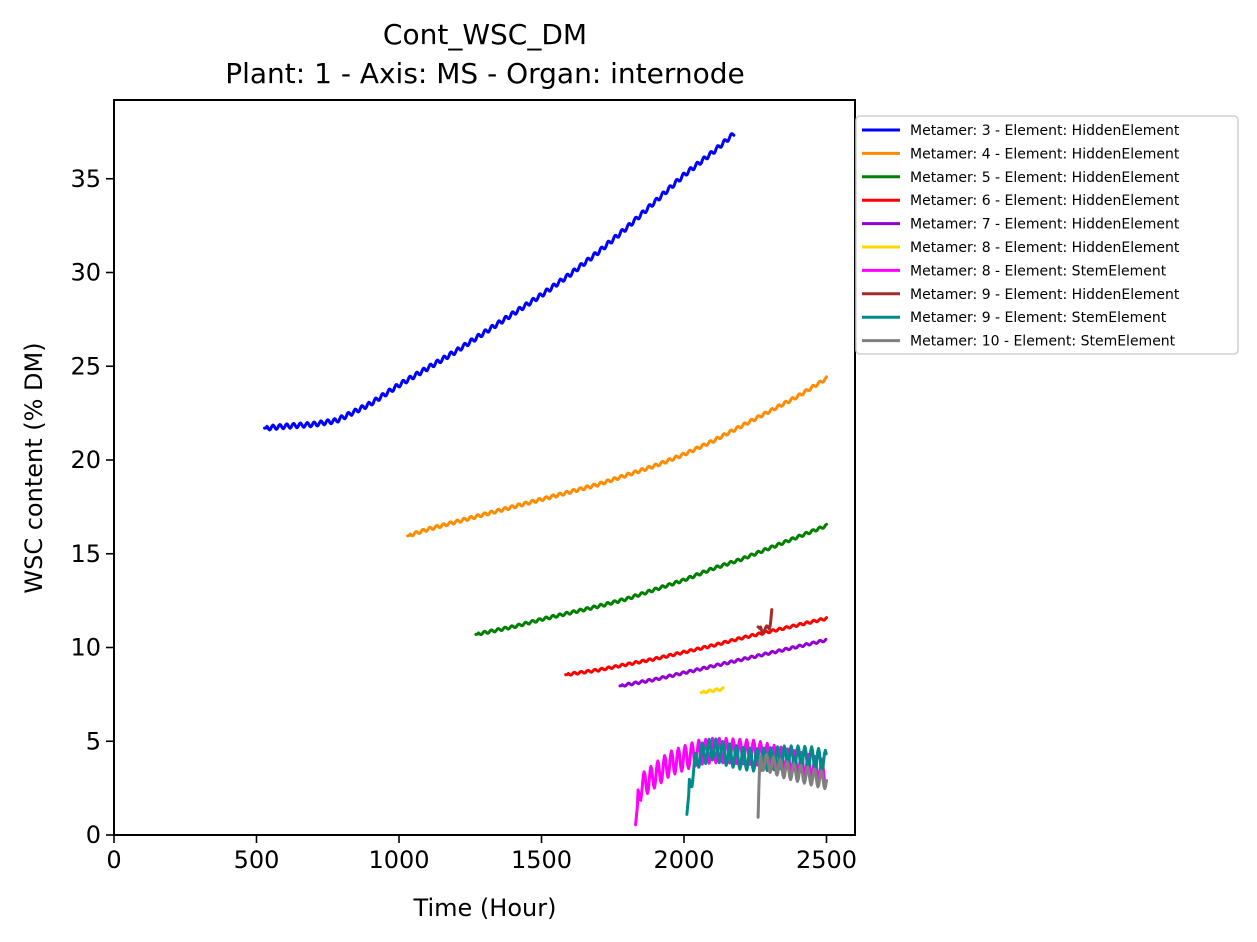 The height and width of the screenshot is (942, 1257). What do you see at coordinates (485, 908) in the screenshot?
I see `x-axis-label: Time (Hour)` at bounding box center [485, 908].